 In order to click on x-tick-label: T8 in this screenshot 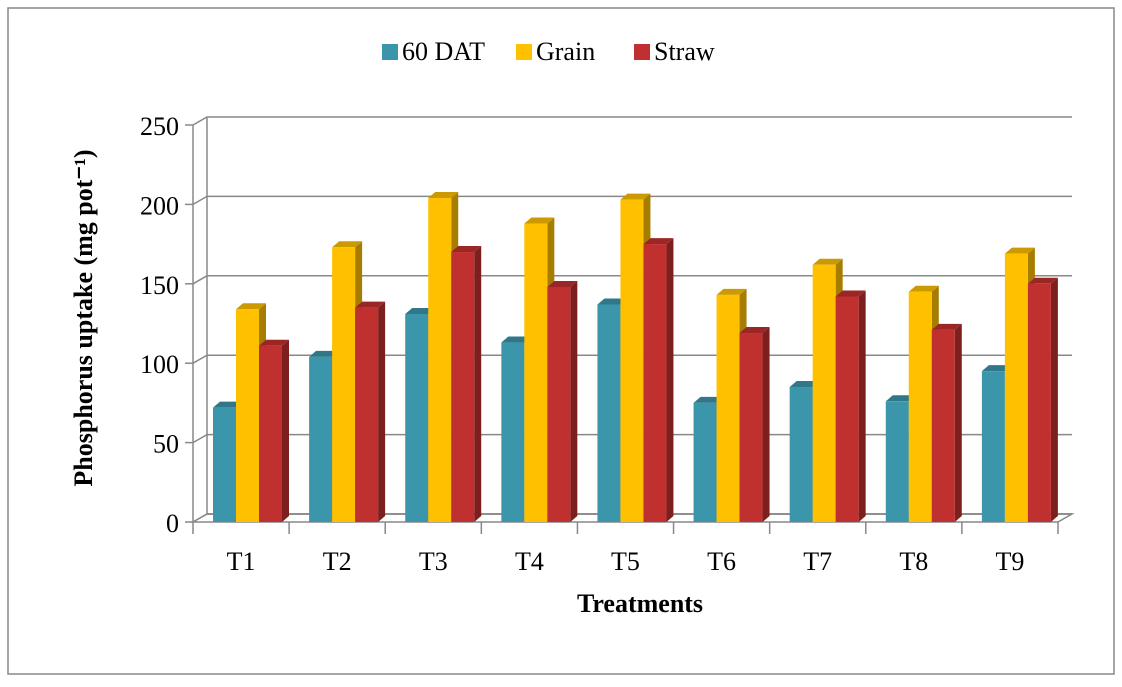, I will do `click(913, 561)`.